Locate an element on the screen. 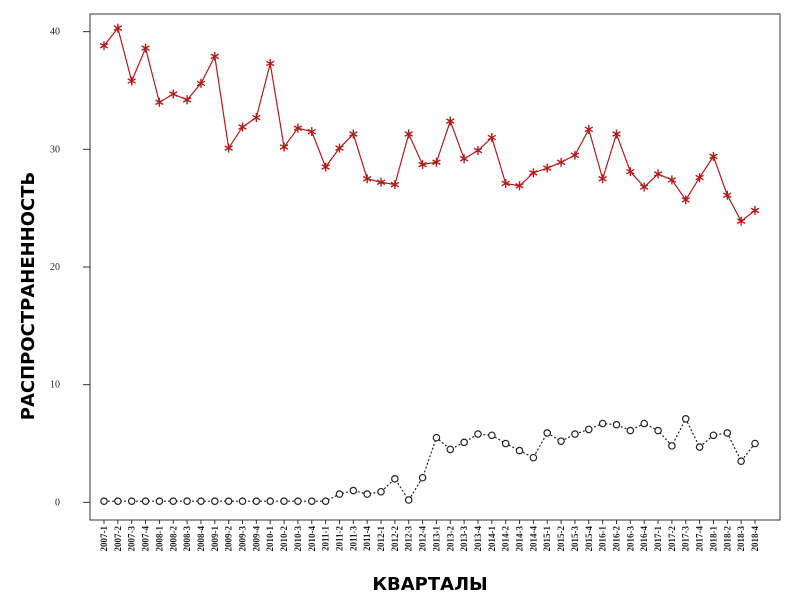 Image resolution: width=790 pixels, height=601 pixels. x-tick-label: 2011-3 is located at coordinates (353, 539).